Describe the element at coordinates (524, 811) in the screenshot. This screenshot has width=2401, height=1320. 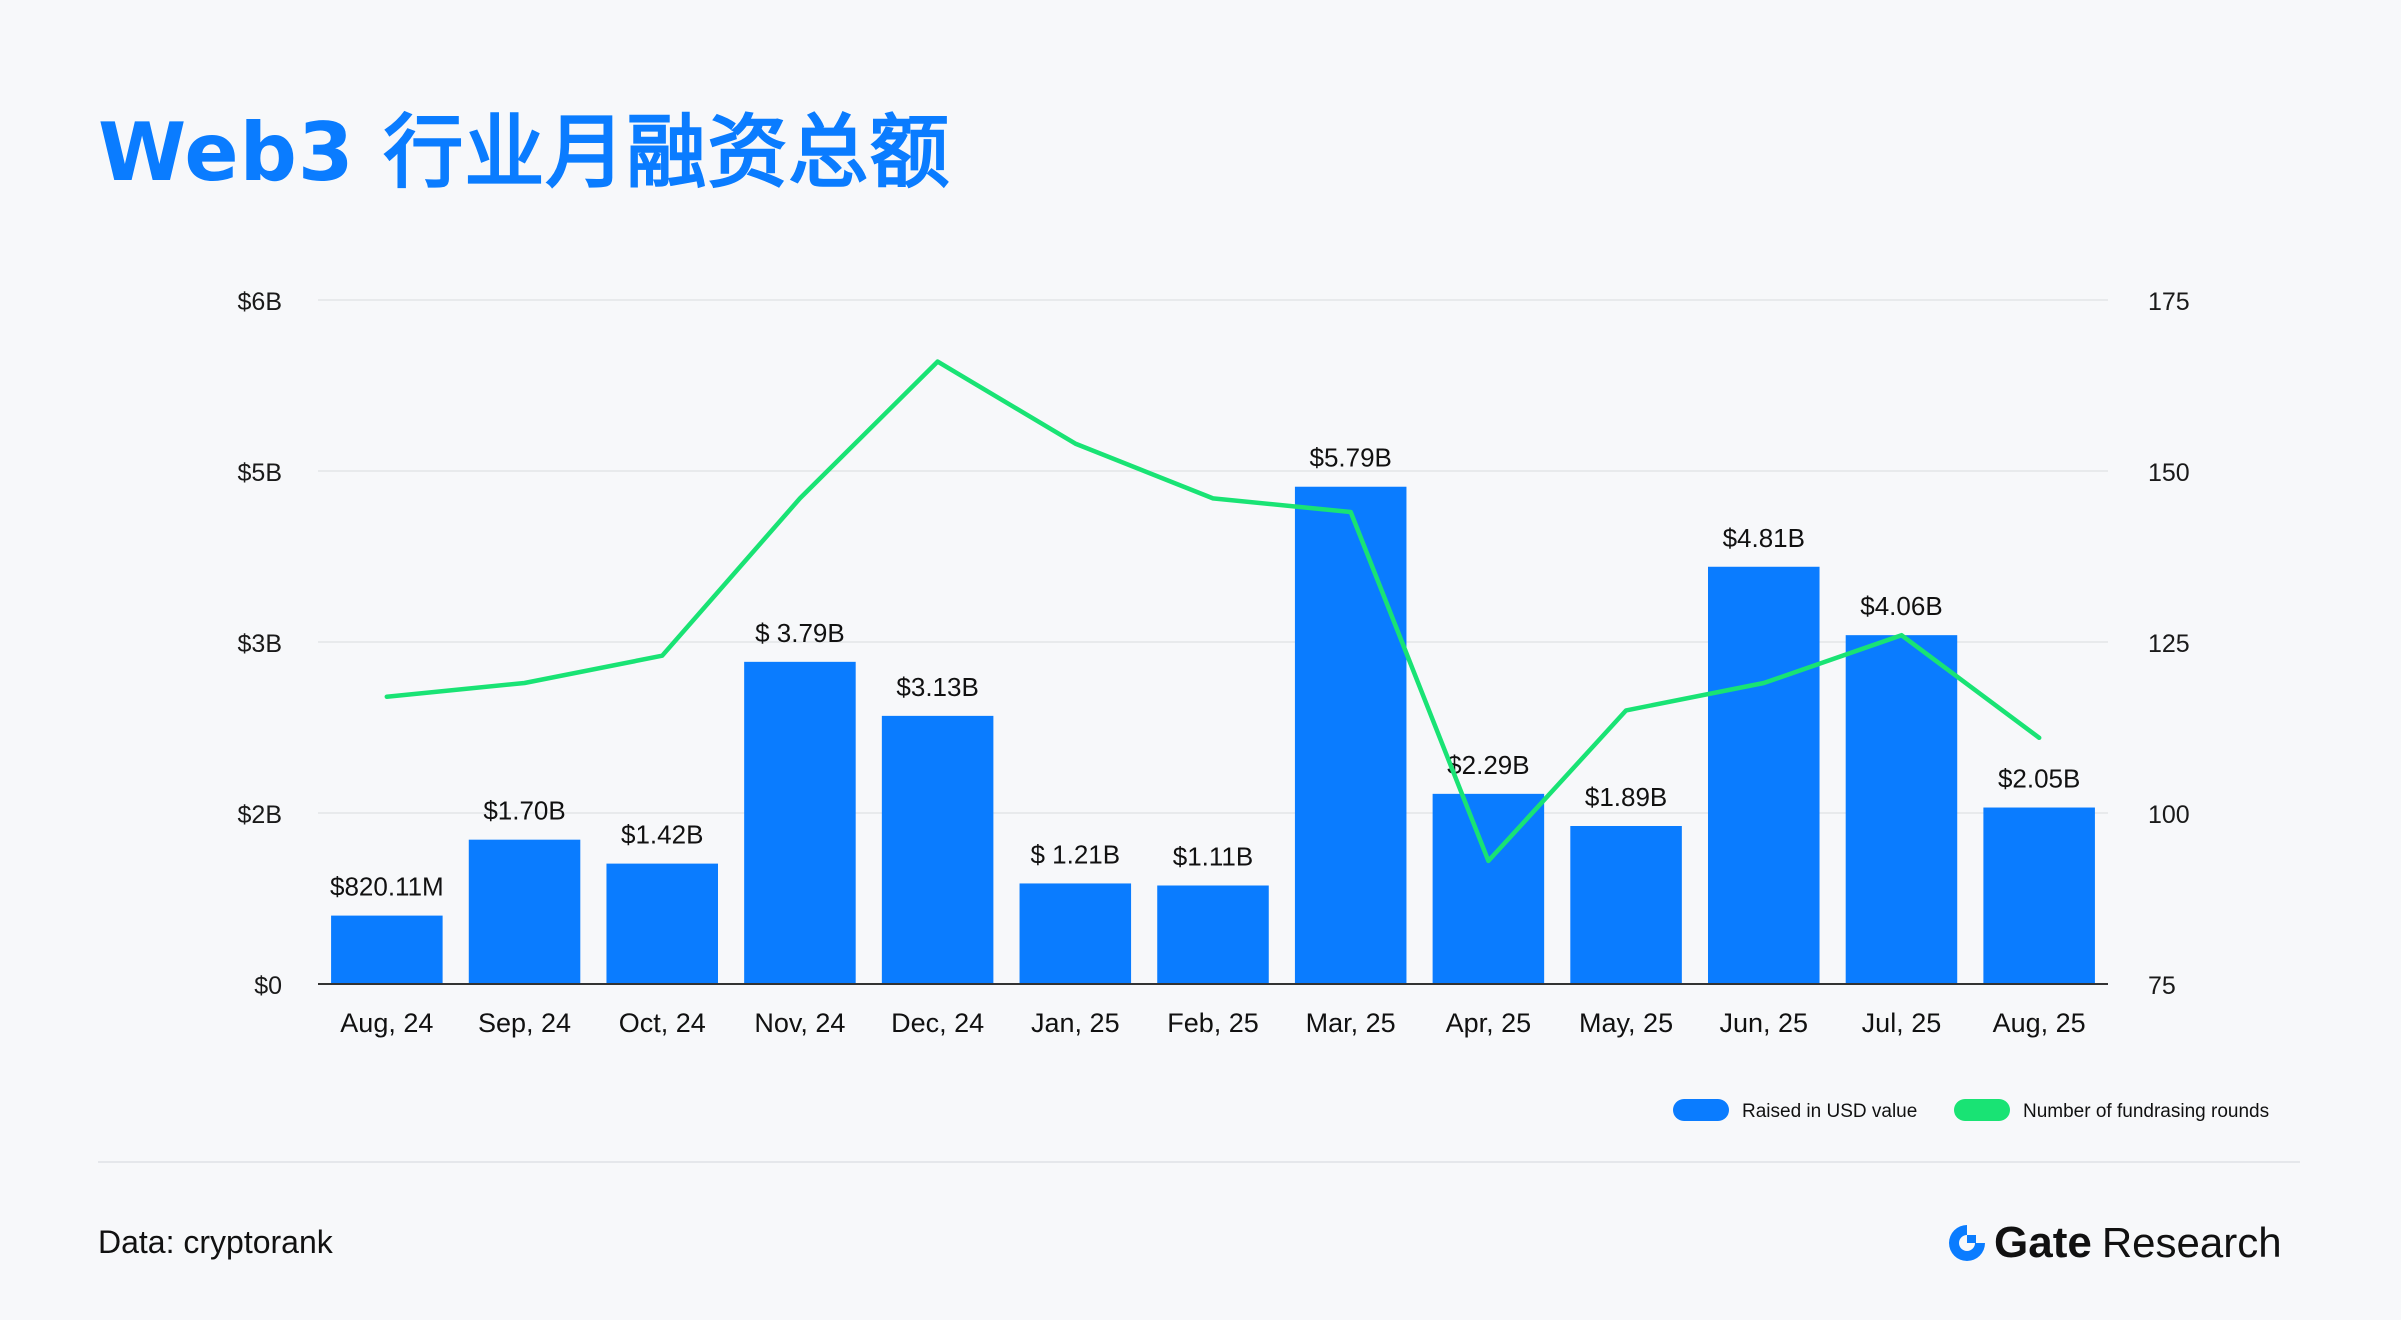
I see `bar-value-label: $1.70B` at that location.